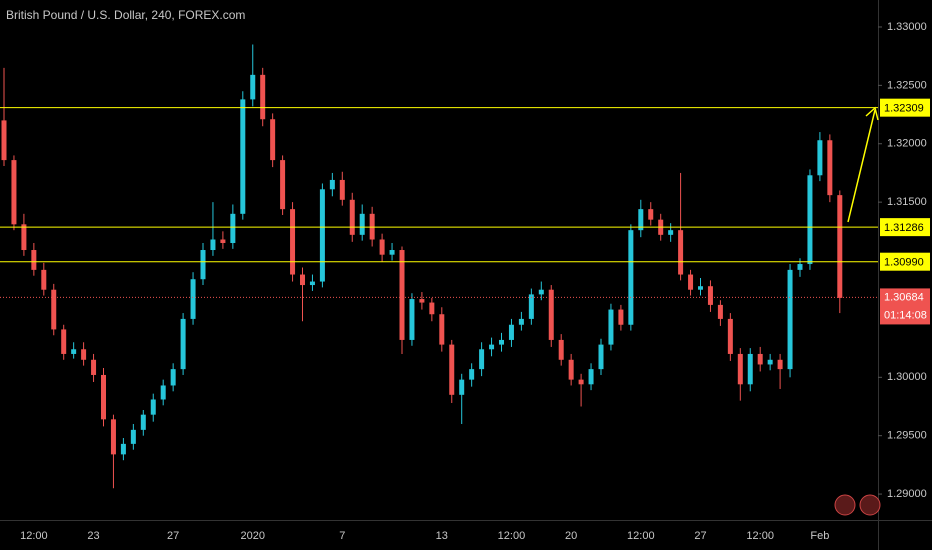  What do you see at coordinates (442, 536) in the screenshot?
I see `x-tick-label: 13` at bounding box center [442, 536].